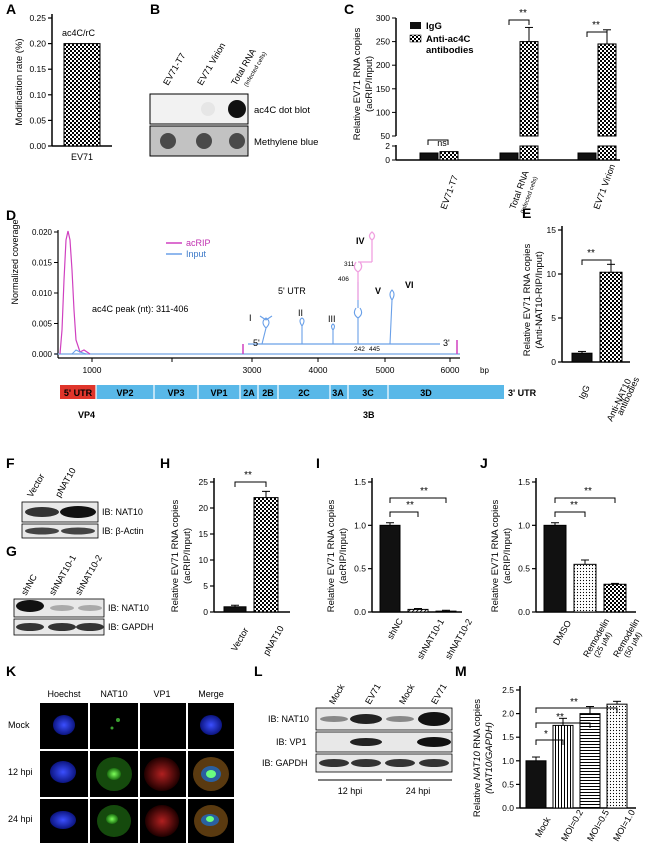 Image resolution: width=650 pixels, height=848 pixels. What do you see at coordinates (239, 639) in the screenshot?
I see `panel-h-cat-1: Vector` at bounding box center [239, 639].